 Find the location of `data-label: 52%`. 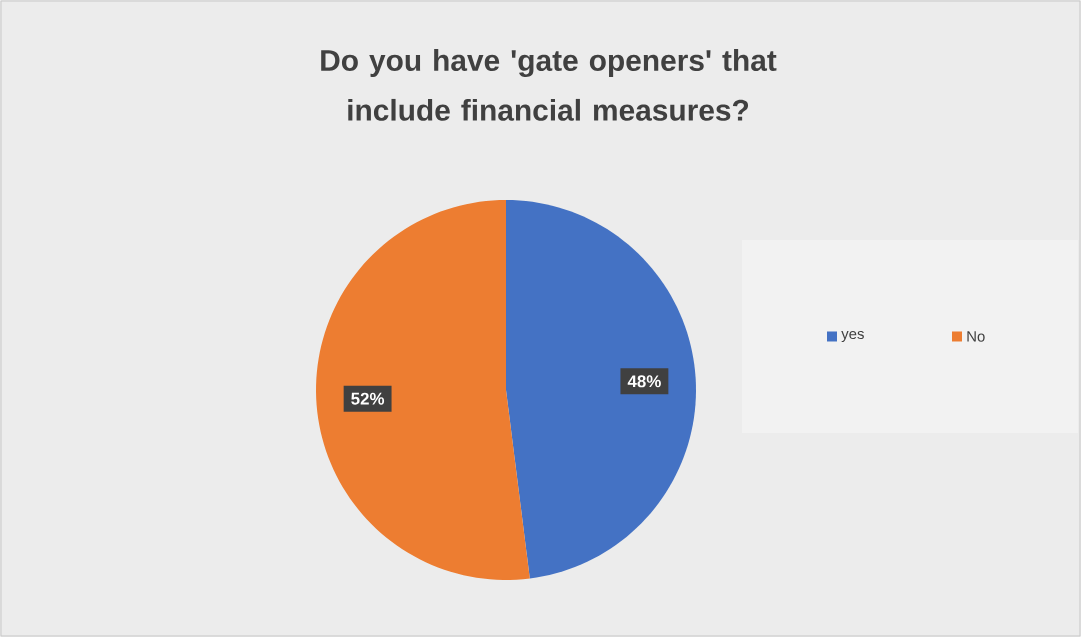

data-label: 52% is located at coordinates (368, 398).